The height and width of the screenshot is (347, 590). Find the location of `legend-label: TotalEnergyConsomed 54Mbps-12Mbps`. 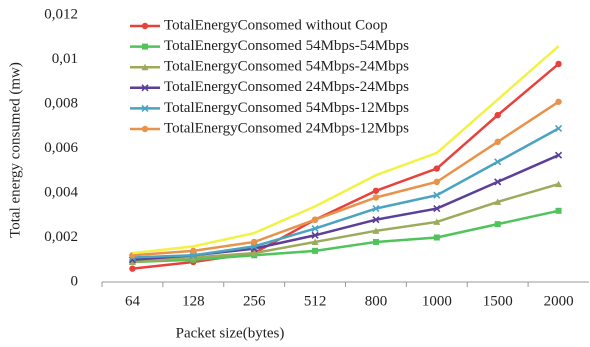

legend-label: TotalEnergyConsomed 54Mbps-12Mbps is located at coordinates (286, 108).